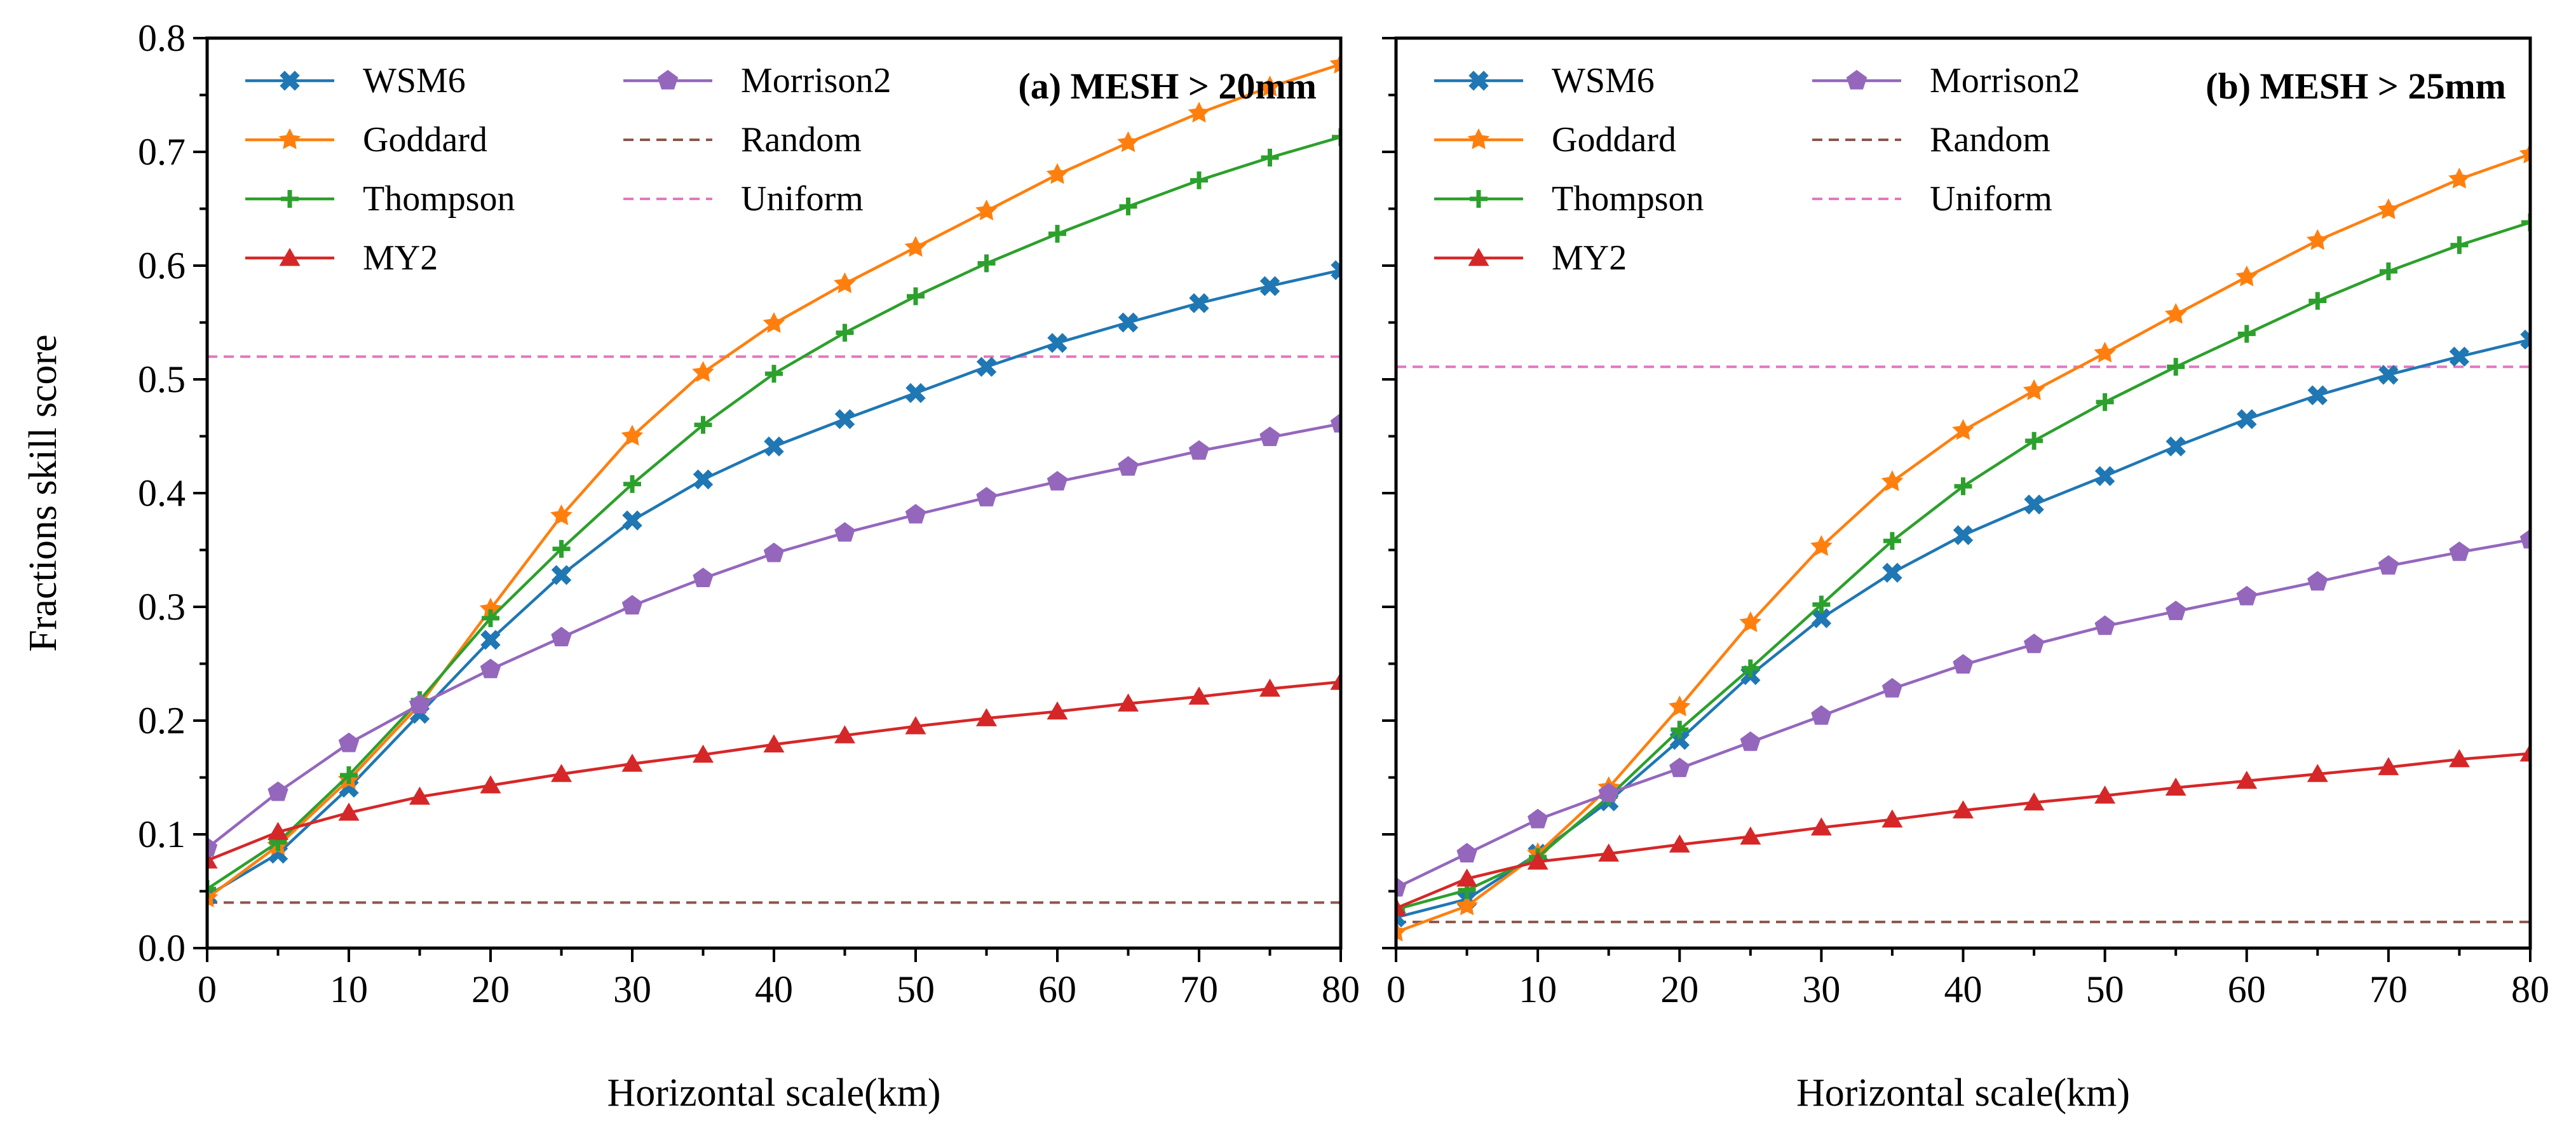  Describe the element at coordinates (1530, 258) in the screenshot. I see `legend-entry-my2: MY2` at that location.